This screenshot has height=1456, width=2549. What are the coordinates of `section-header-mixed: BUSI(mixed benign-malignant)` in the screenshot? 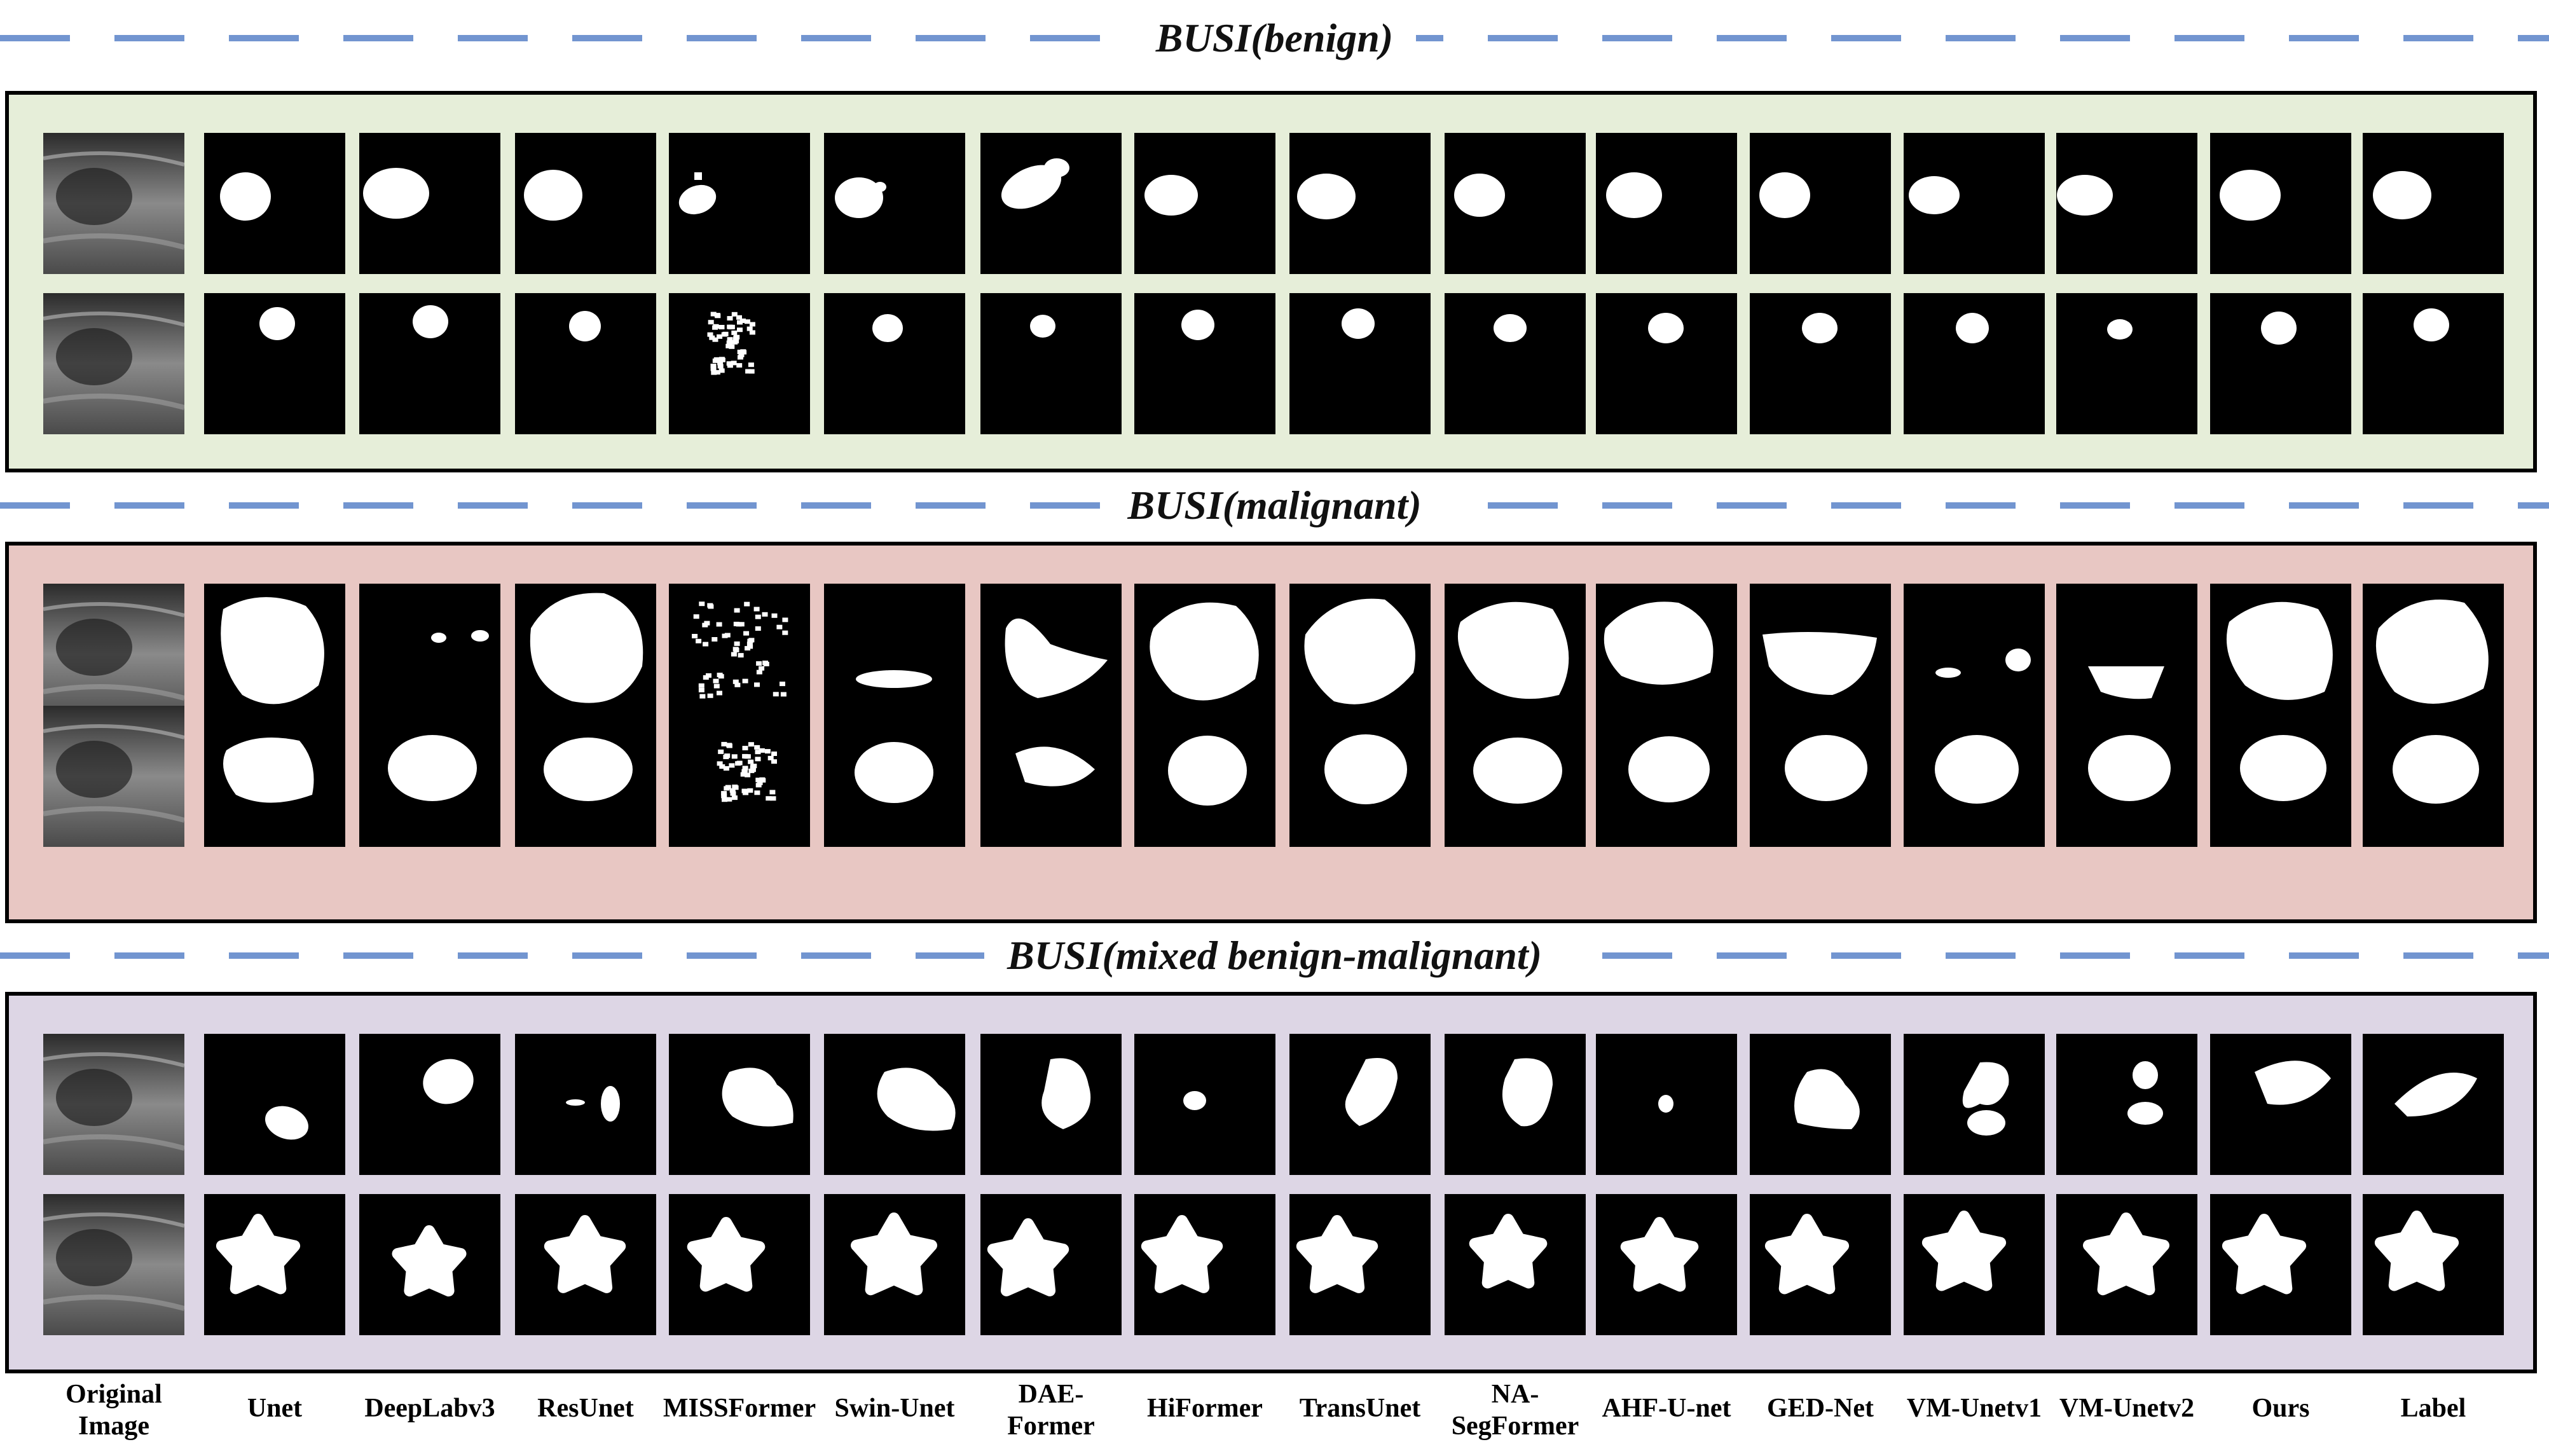 It's located at (1274, 955).